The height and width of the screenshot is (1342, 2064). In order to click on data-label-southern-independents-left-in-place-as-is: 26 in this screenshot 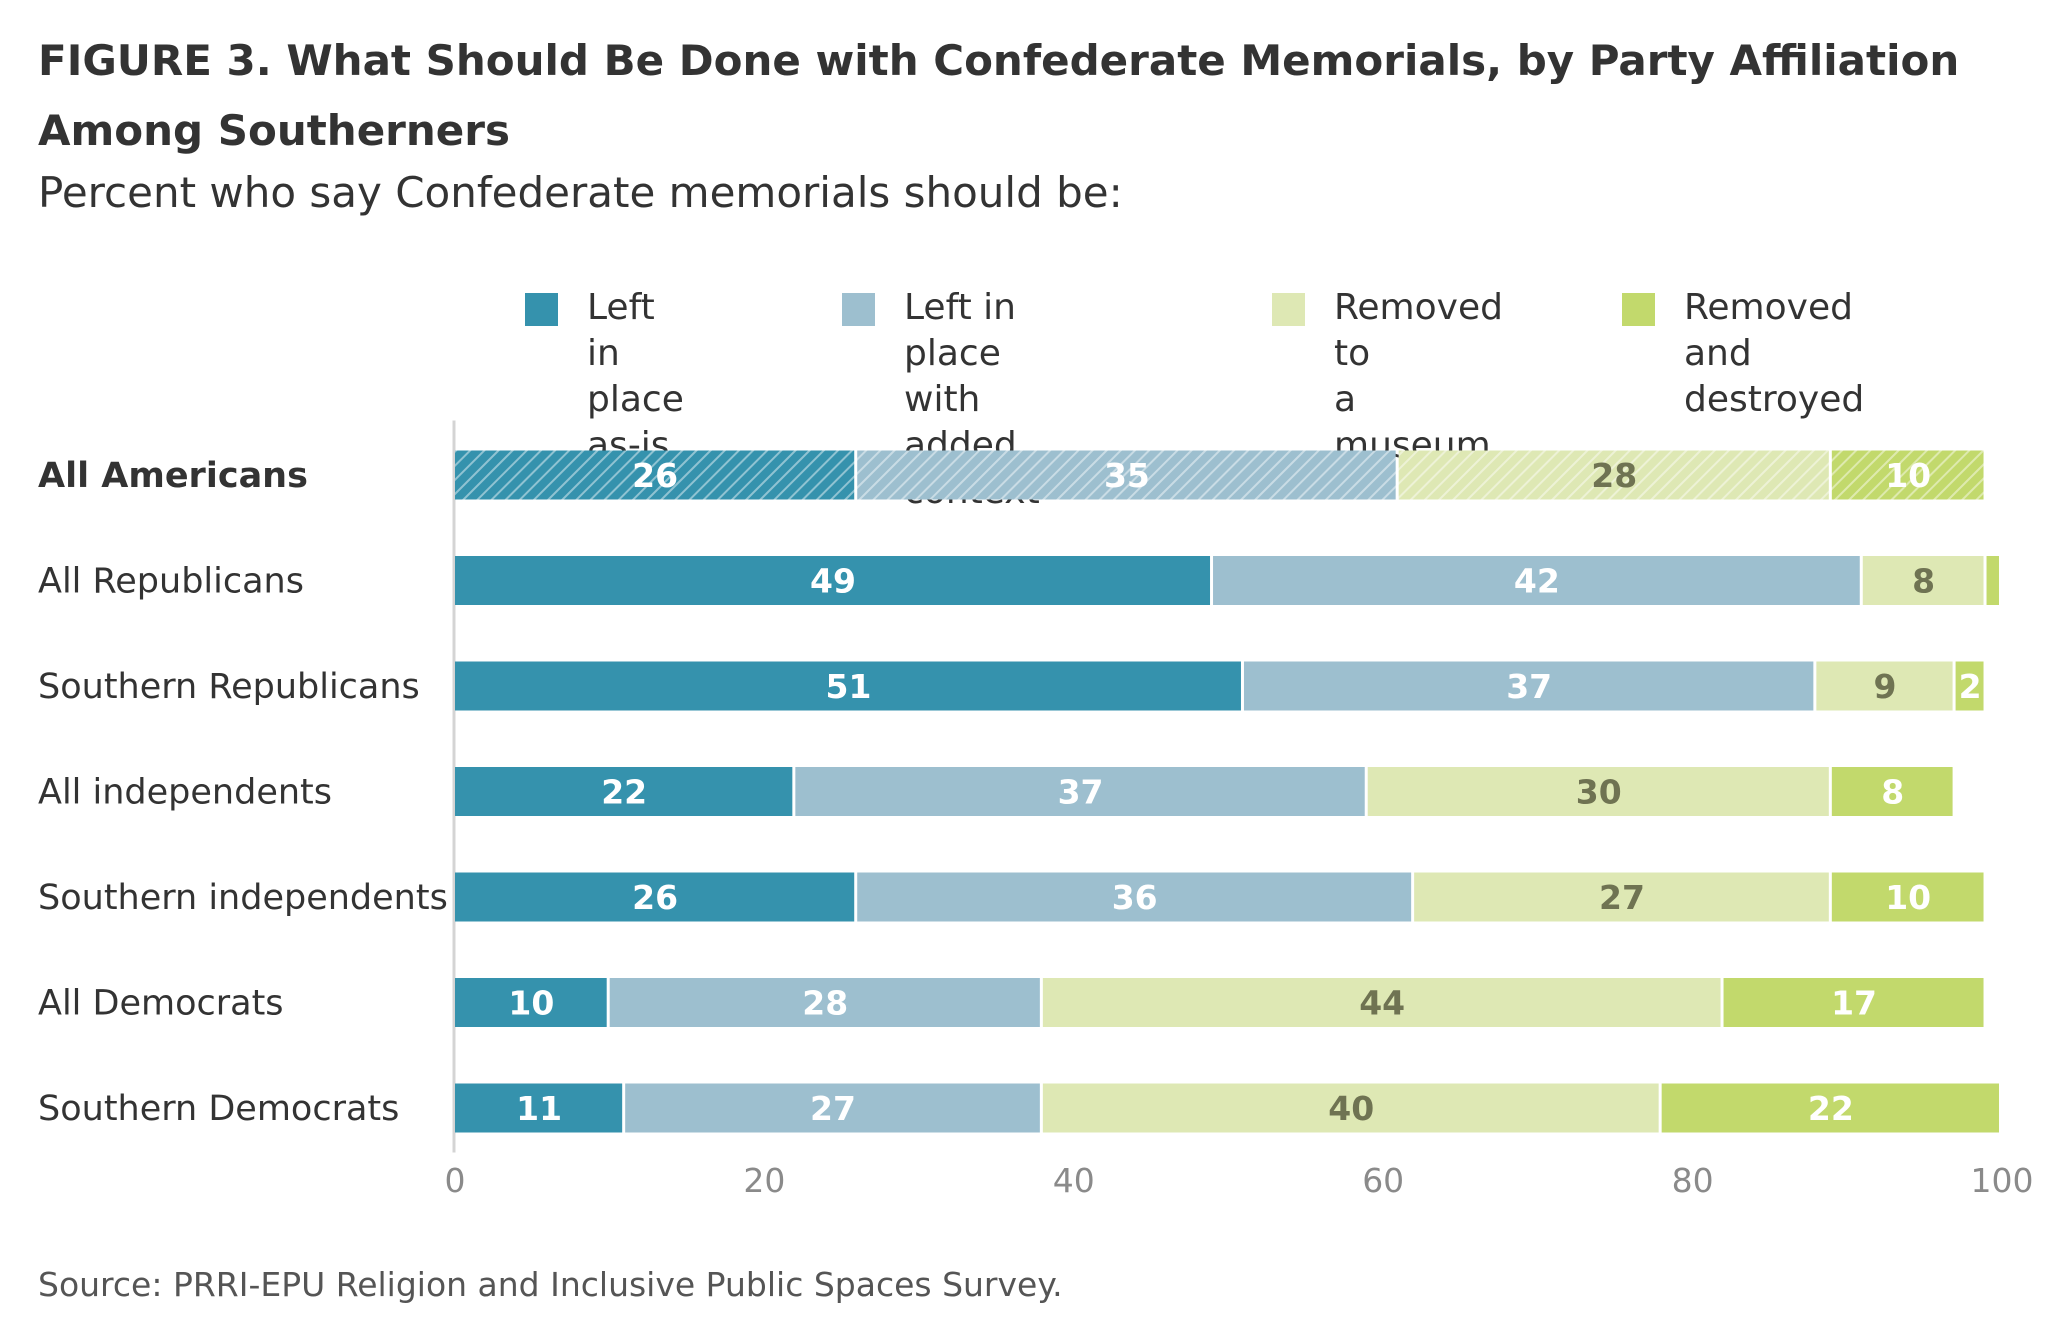, I will do `click(655, 897)`.